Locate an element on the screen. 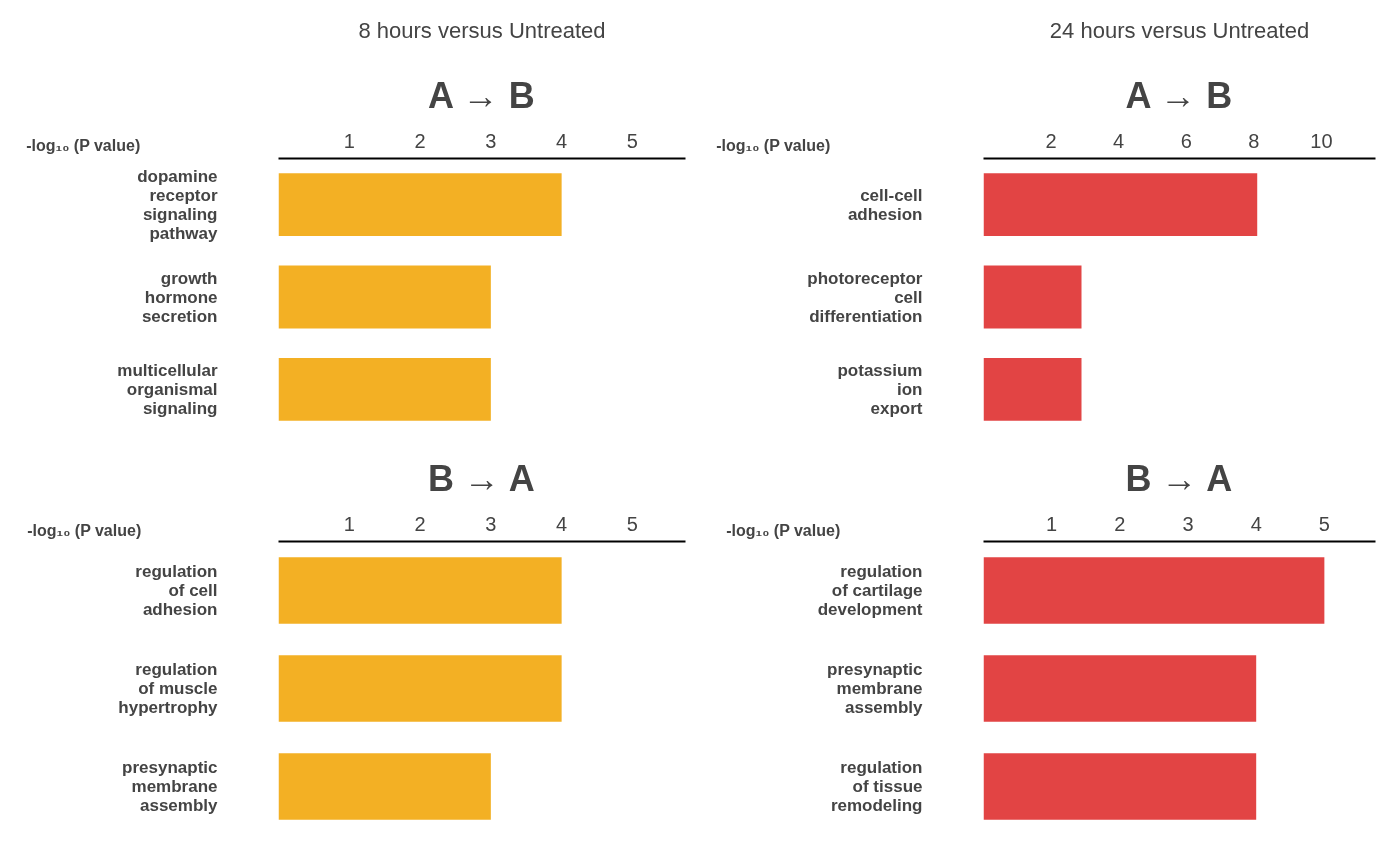 This screenshot has width=1387, height=848. y-tick-label: growth hormone secretion is located at coordinates (179, 297).